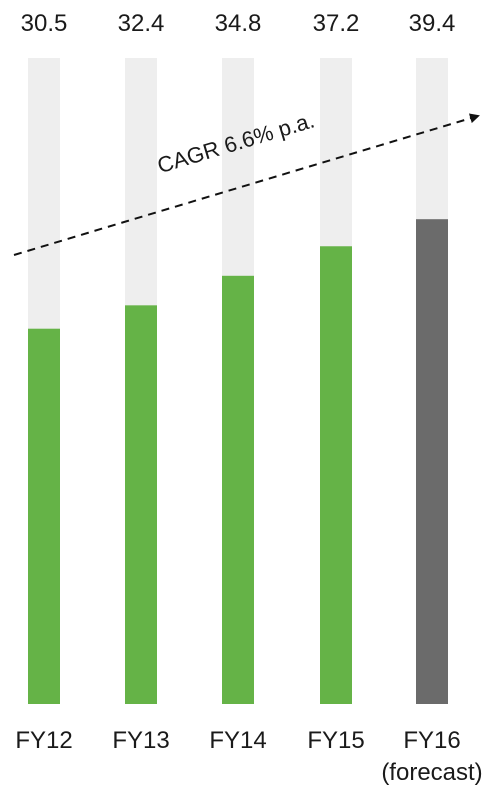  I want to click on value-labels: 30.5 32.4 34.8 37.2 39.4, so click(238, 23).